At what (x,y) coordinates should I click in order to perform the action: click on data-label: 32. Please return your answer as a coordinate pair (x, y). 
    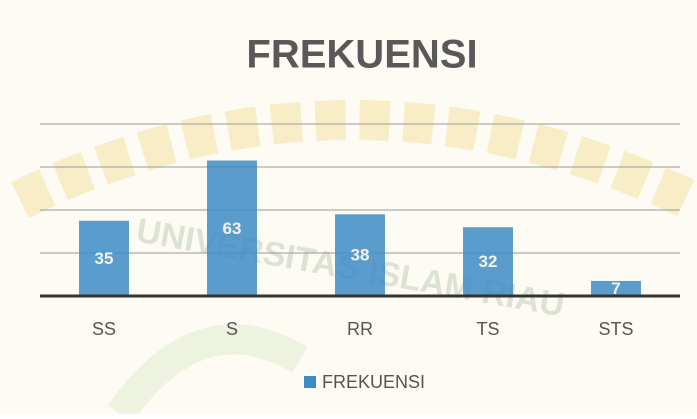
    Looking at the image, I should click on (488, 261).